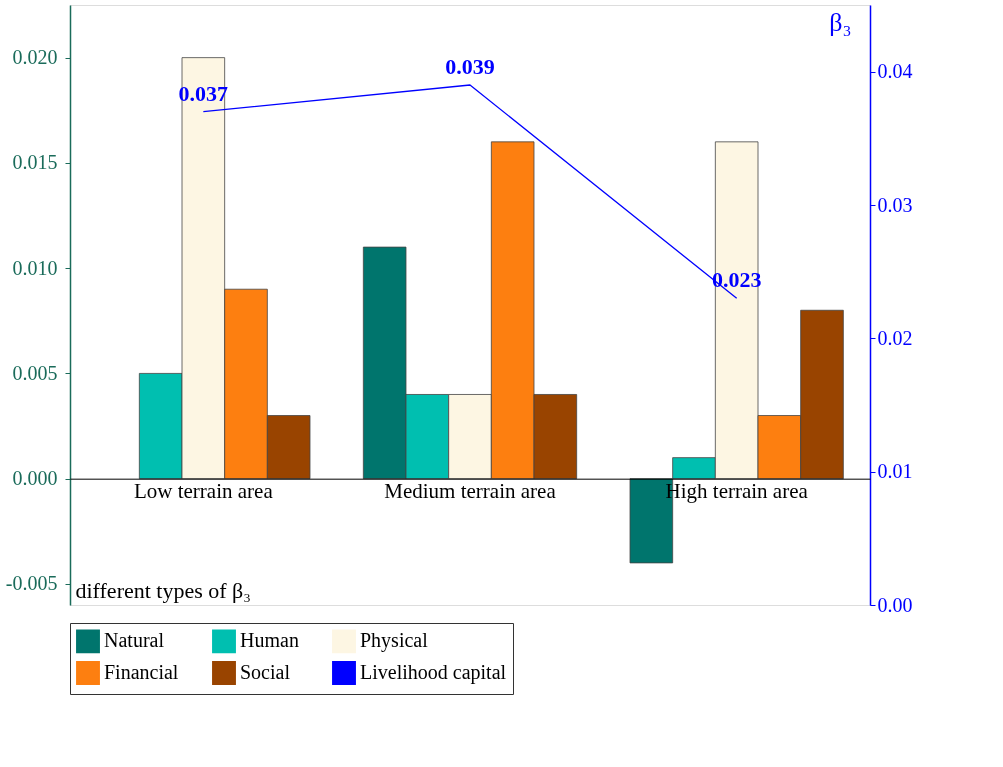 The height and width of the screenshot is (767, 1003). I want to click on y-tick-label: 0.010, so click(35, 267).